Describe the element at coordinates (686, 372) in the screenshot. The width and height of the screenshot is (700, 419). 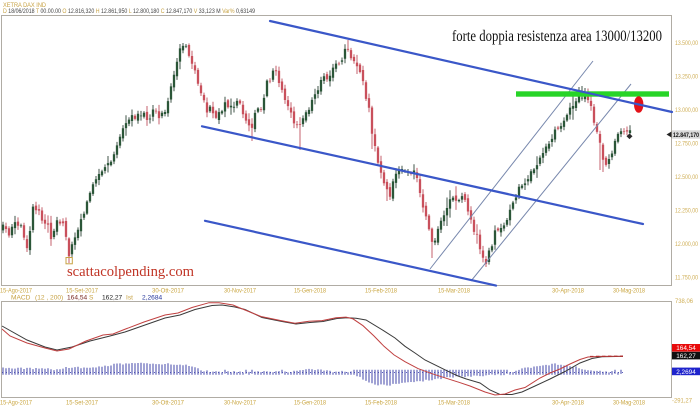
I see `svg-text: 2,2694` at that location.